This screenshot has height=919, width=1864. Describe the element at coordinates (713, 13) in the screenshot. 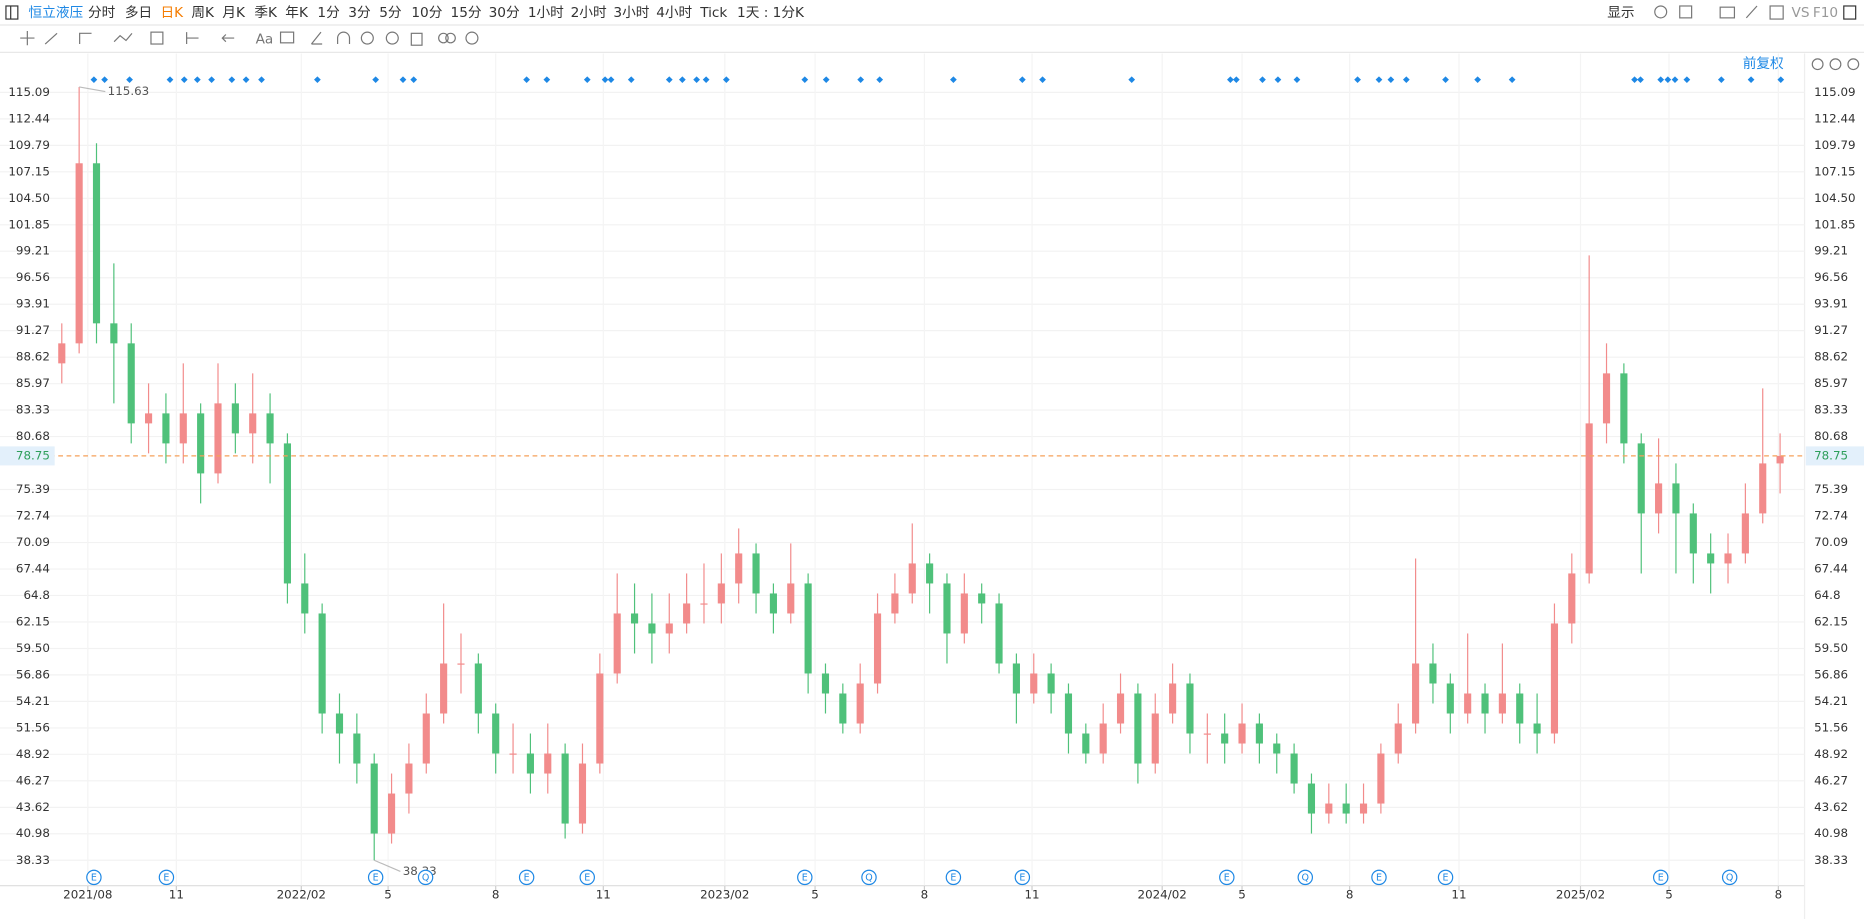

I see `period-tab: Tick` at that location.